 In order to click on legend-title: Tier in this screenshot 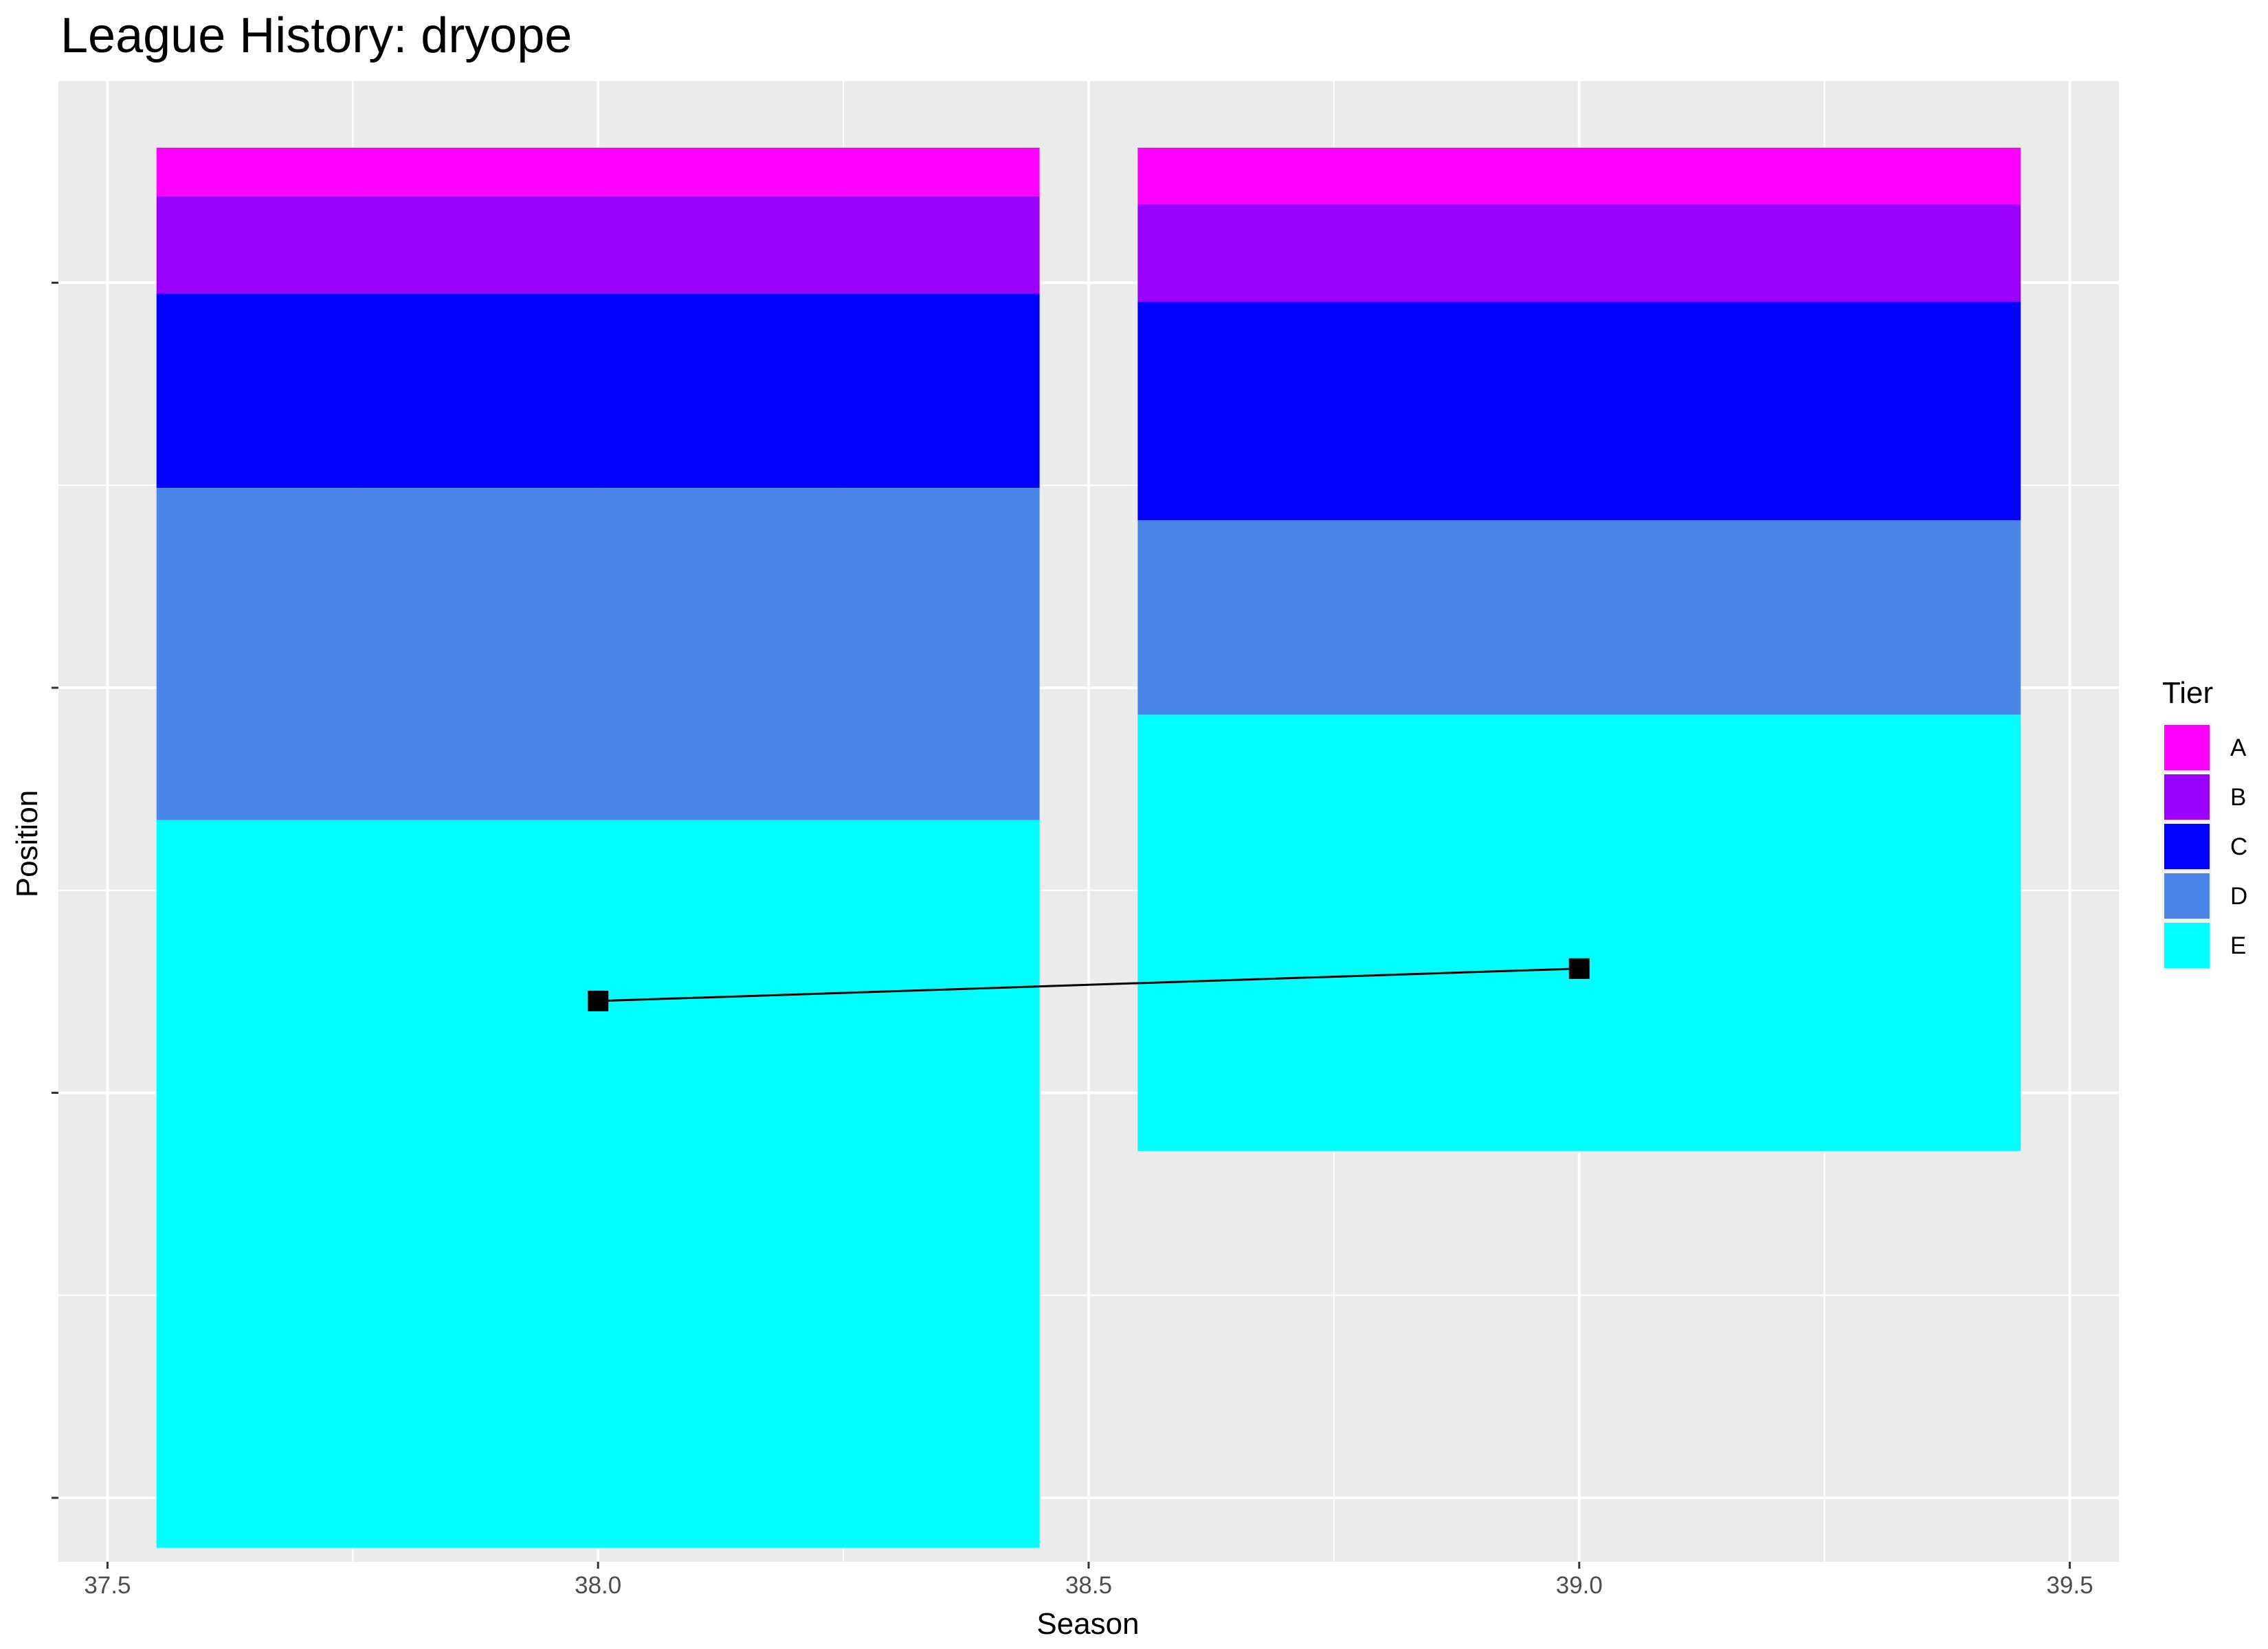, I will do `click(2187, 693)`.